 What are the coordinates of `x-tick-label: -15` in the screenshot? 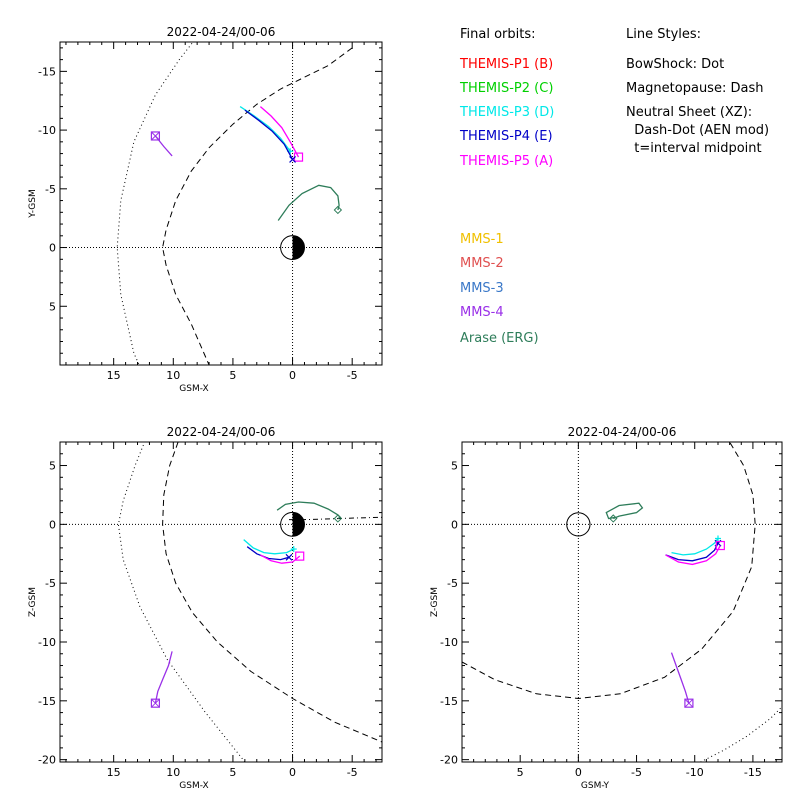 It's located at (753, 772).